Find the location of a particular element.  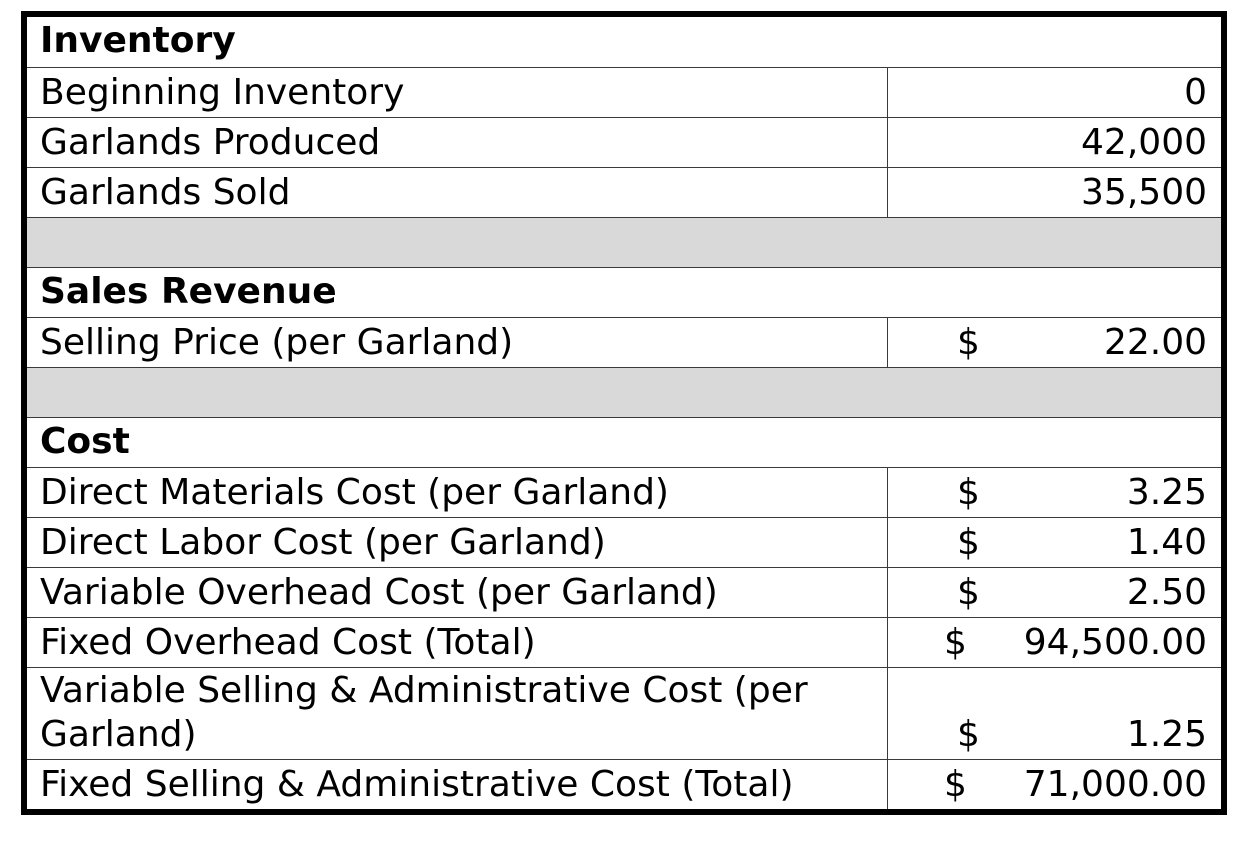

row-label: Direct Labor Cost (per Garland) is located at coordinates (457, 542).